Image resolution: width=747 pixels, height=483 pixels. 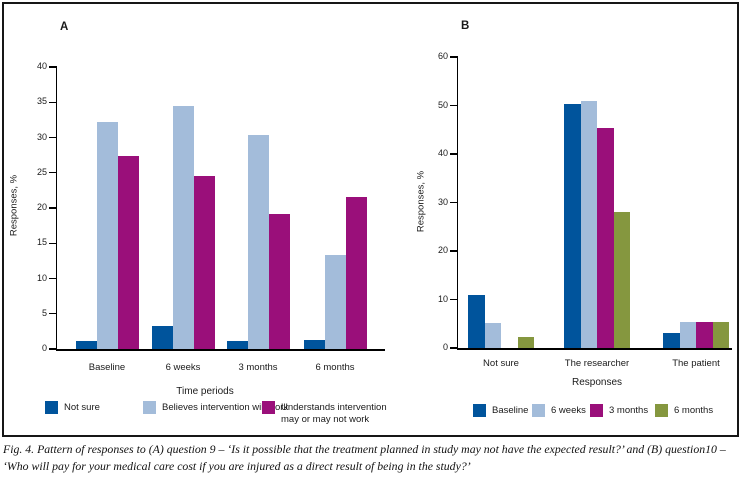 I want to click on y-tick-label-5: 5, so click(x=44, y=312).